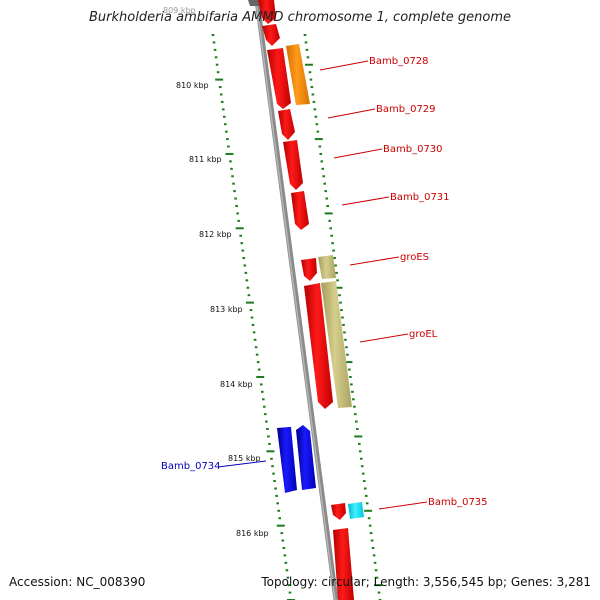 Image resolution: width=600 pixels, height=600 pixels. Describe the element at coordinates (226, 309) in the screenshot. I see `ruler-label-813: 813 kbp` at that location.